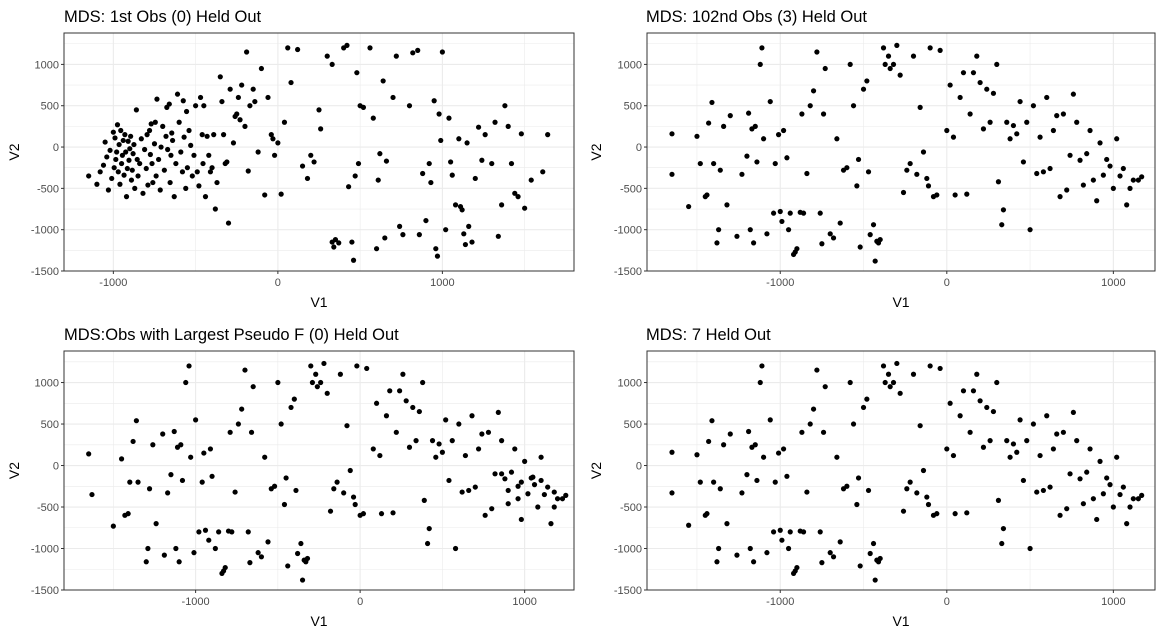 This screenshot has width=1163, height=636. What do you see at coordinates (1113, 602) in the screenshot?
I see `x-tick-label: 1000` at bounding box center [1113, 602].